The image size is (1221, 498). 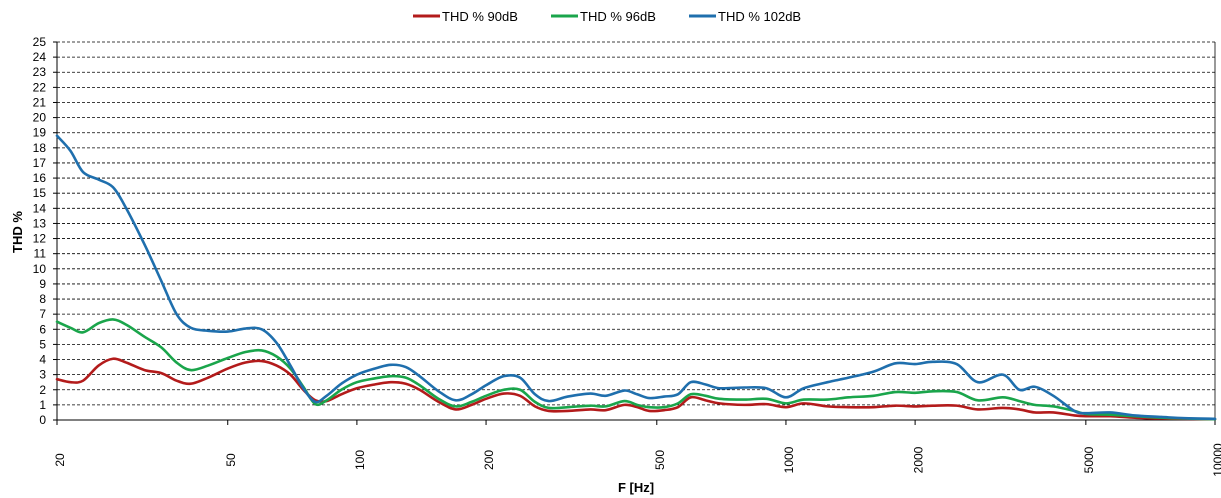 I want to click on y-tick-label: 14, so click(x=40, y=208).